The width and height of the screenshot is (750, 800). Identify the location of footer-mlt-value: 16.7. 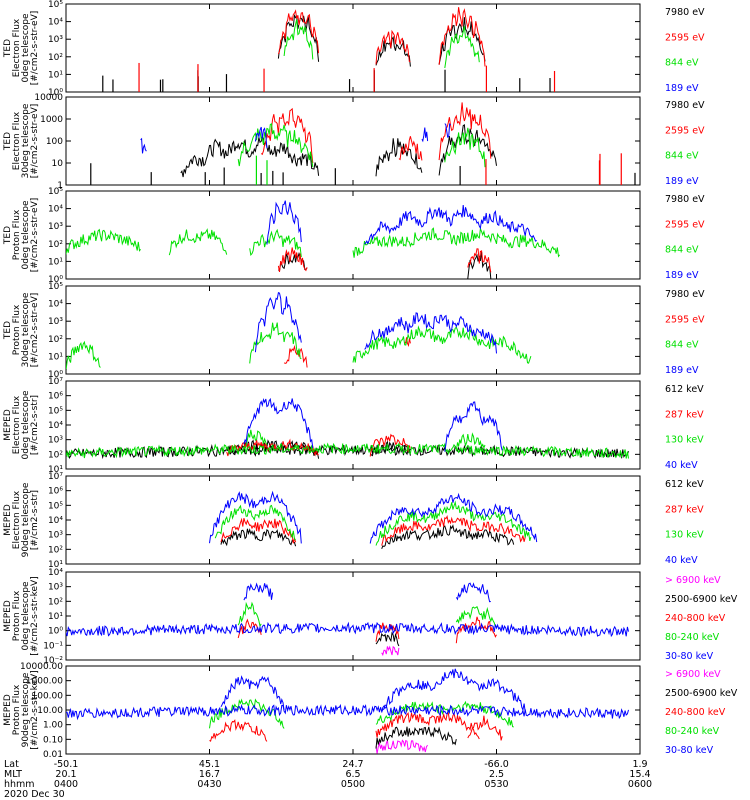
(209, 774).